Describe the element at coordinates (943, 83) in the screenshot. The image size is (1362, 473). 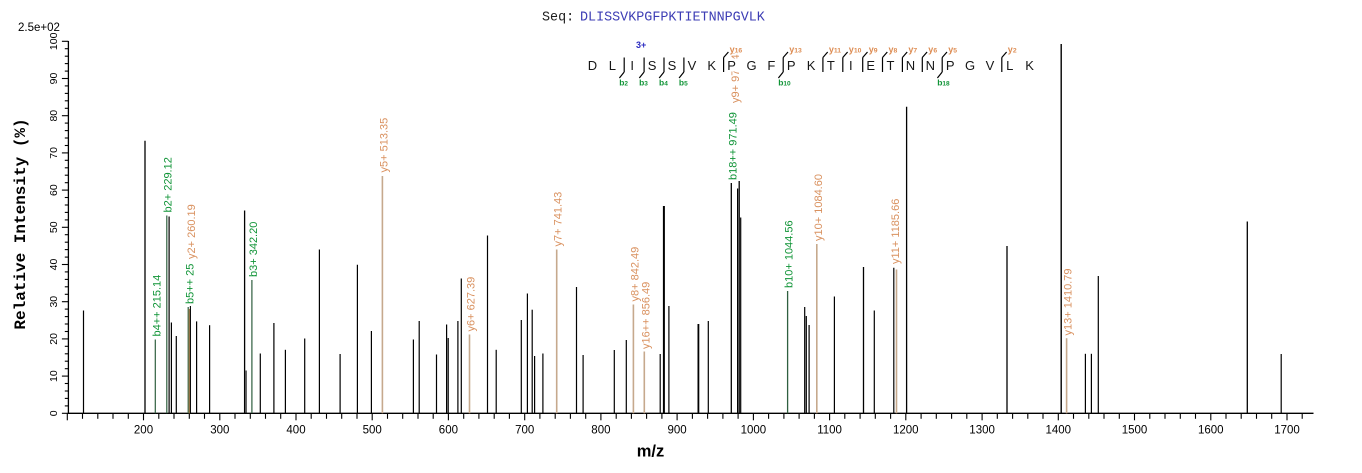
I see `svg-text: b18` at that location.